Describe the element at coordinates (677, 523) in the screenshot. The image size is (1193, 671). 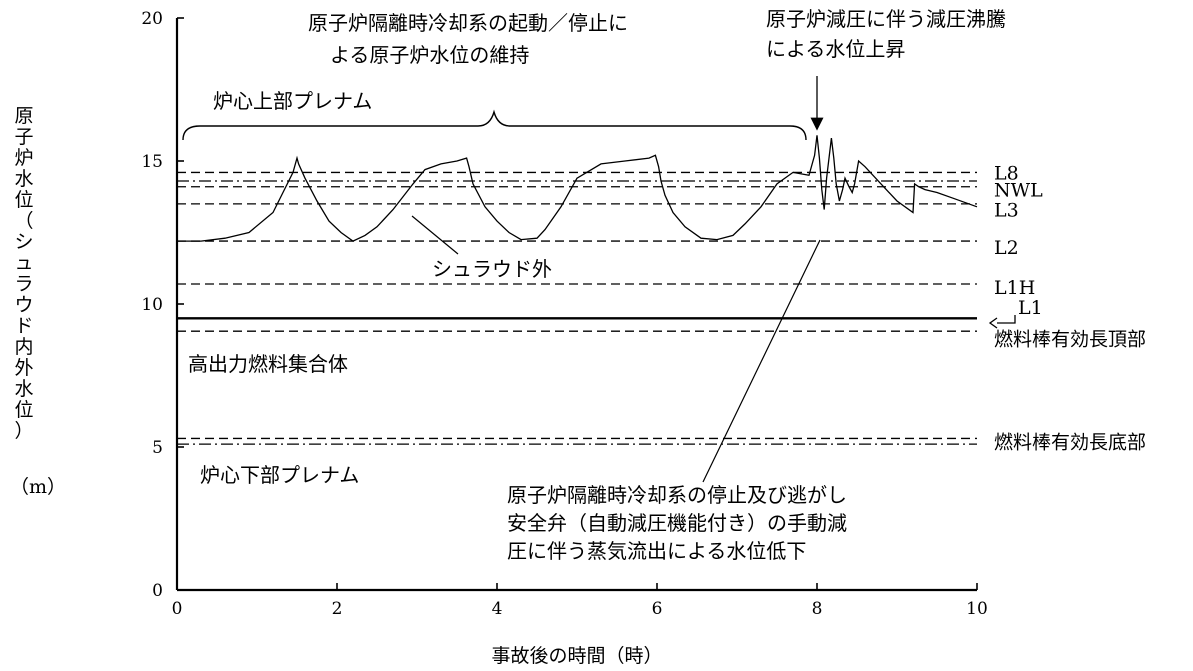
I see `annotation-rcic-stop-2: 安全弁（自動減圧機能付き）の手動減` at that location.